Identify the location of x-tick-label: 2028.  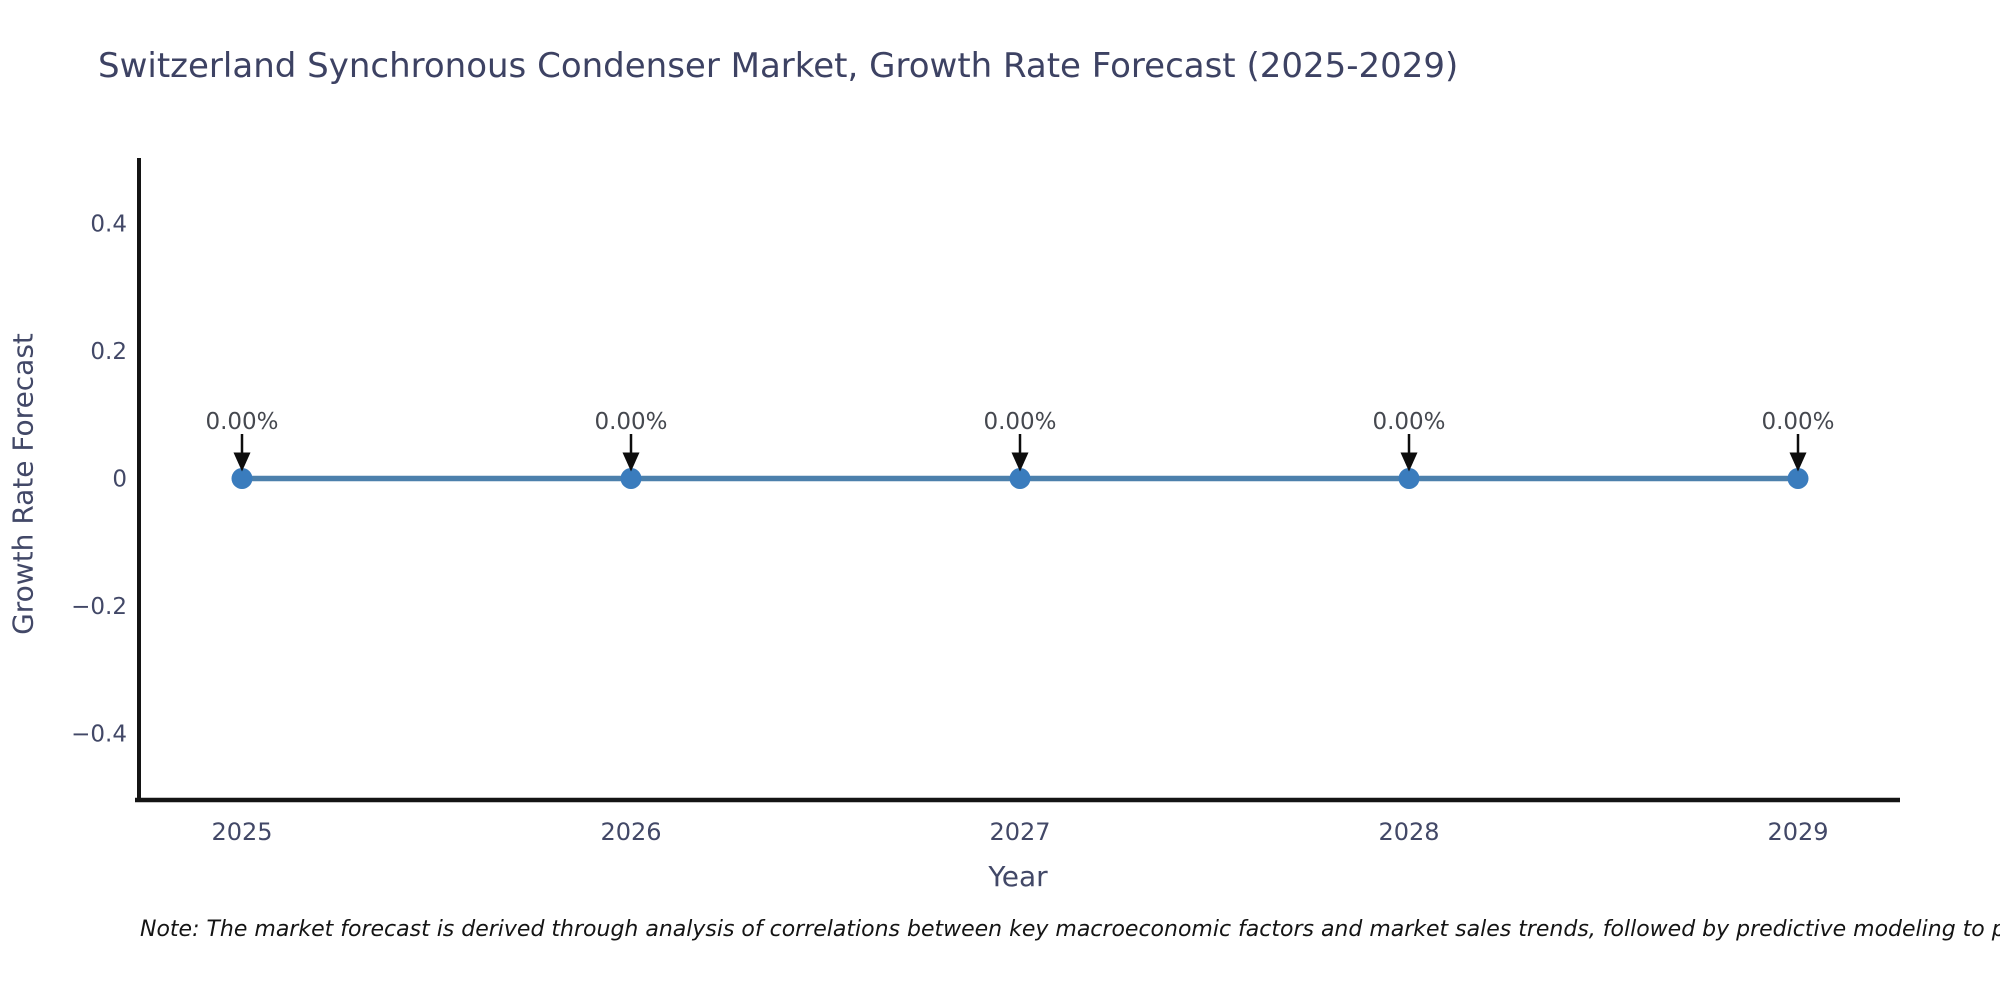
(1408, 832).